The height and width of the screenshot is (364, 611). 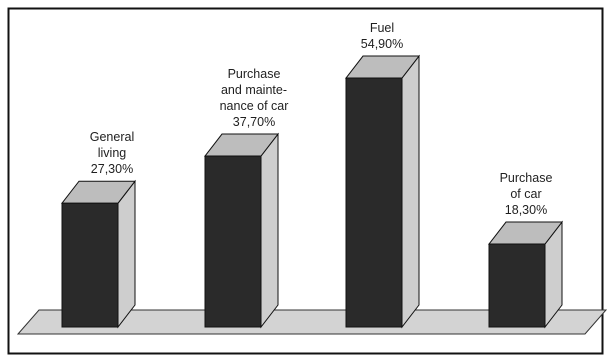 What do you see at coordinates (112, 137) in the screenshot?
I see `bar-category-label: General` at bounding box center [112, 137].